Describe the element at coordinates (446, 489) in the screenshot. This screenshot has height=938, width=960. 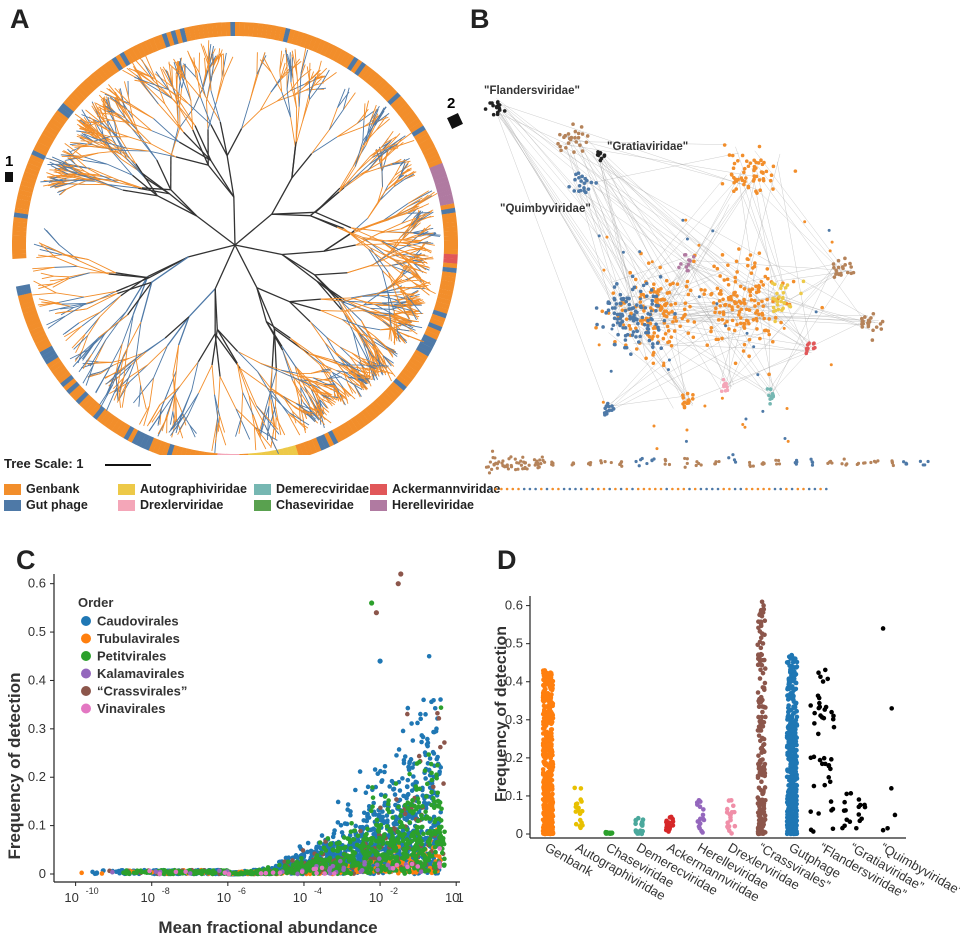
I see `legend-a-label: Ackermannviridae` at that location.